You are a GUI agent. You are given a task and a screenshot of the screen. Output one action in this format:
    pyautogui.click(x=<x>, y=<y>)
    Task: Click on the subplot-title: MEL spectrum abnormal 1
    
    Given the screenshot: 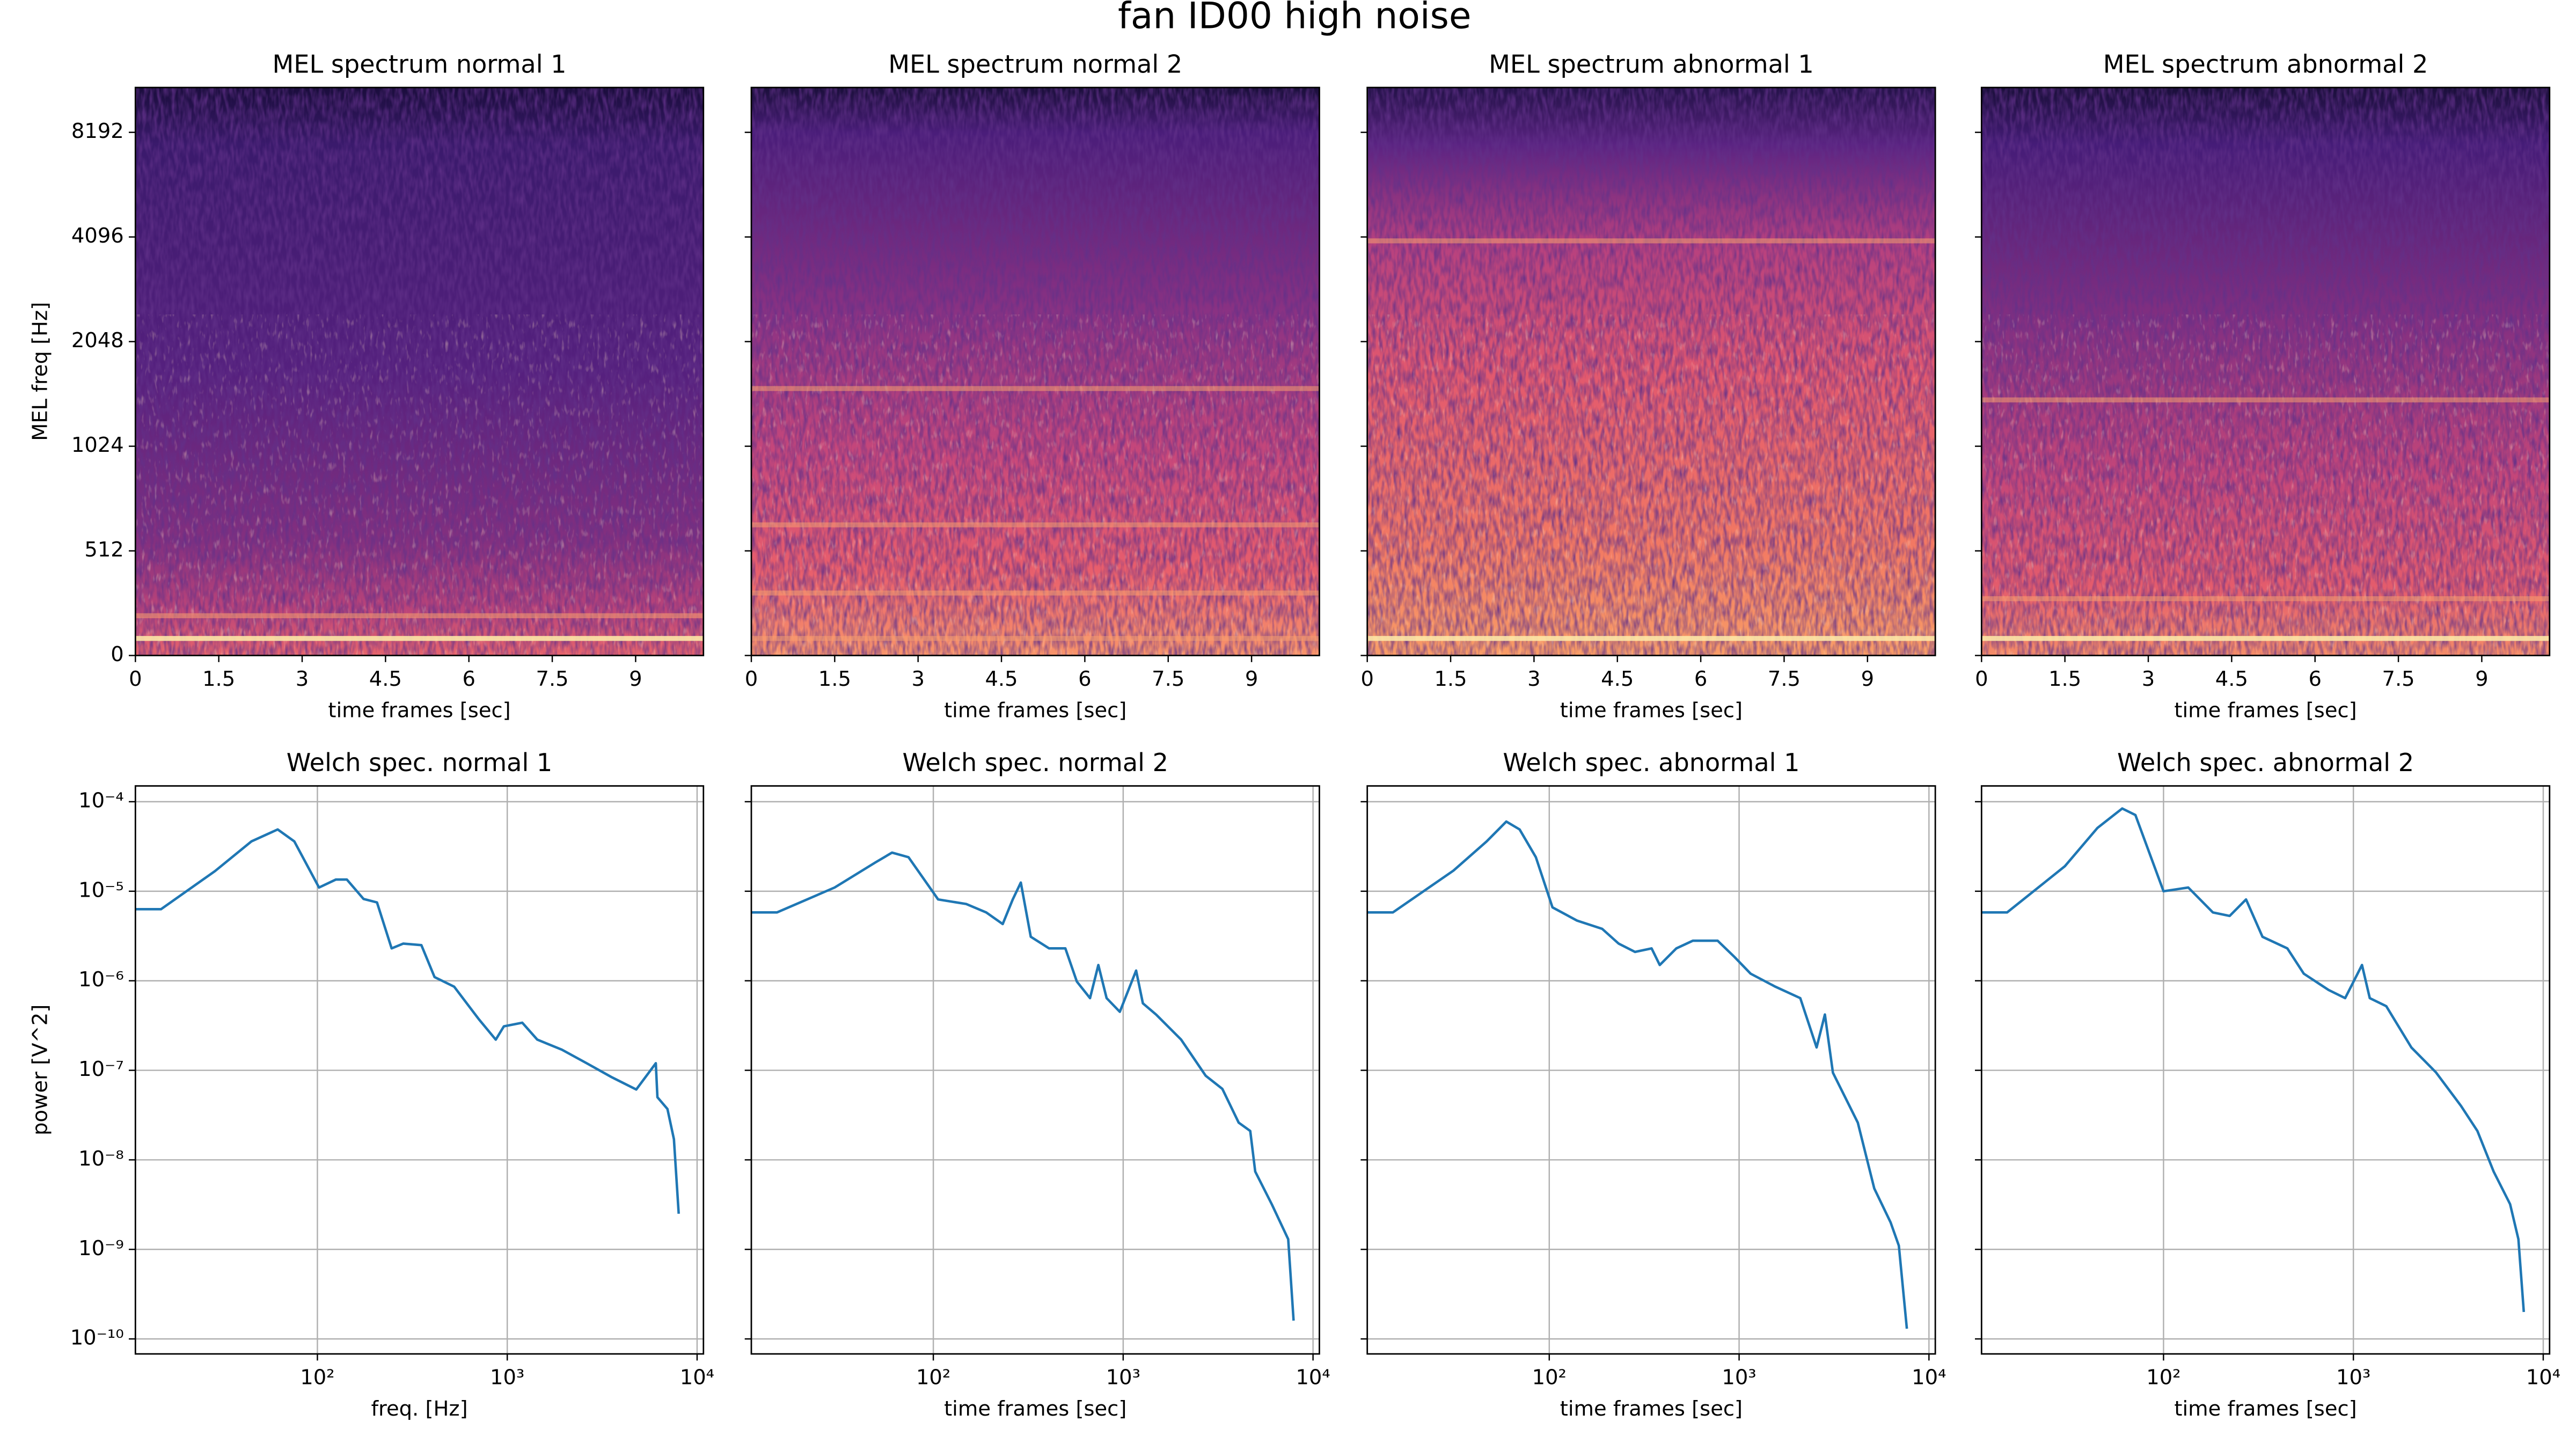 What is the action you would take?
    pyautogui.click(x=1651, y=64)
    